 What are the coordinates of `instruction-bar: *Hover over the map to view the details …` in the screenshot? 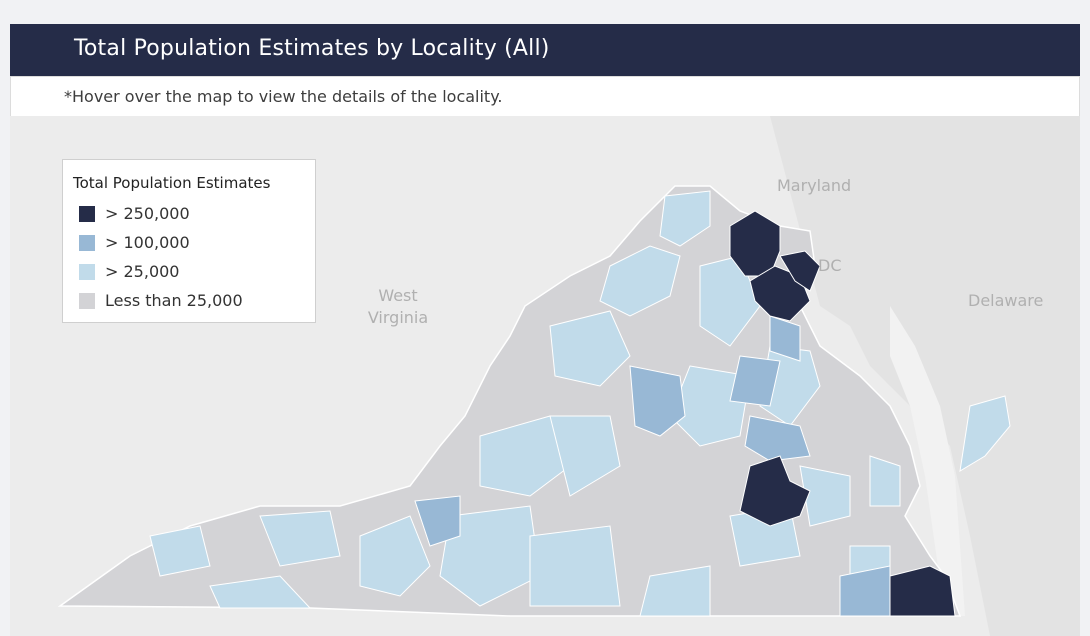 It's located at (545, 96).